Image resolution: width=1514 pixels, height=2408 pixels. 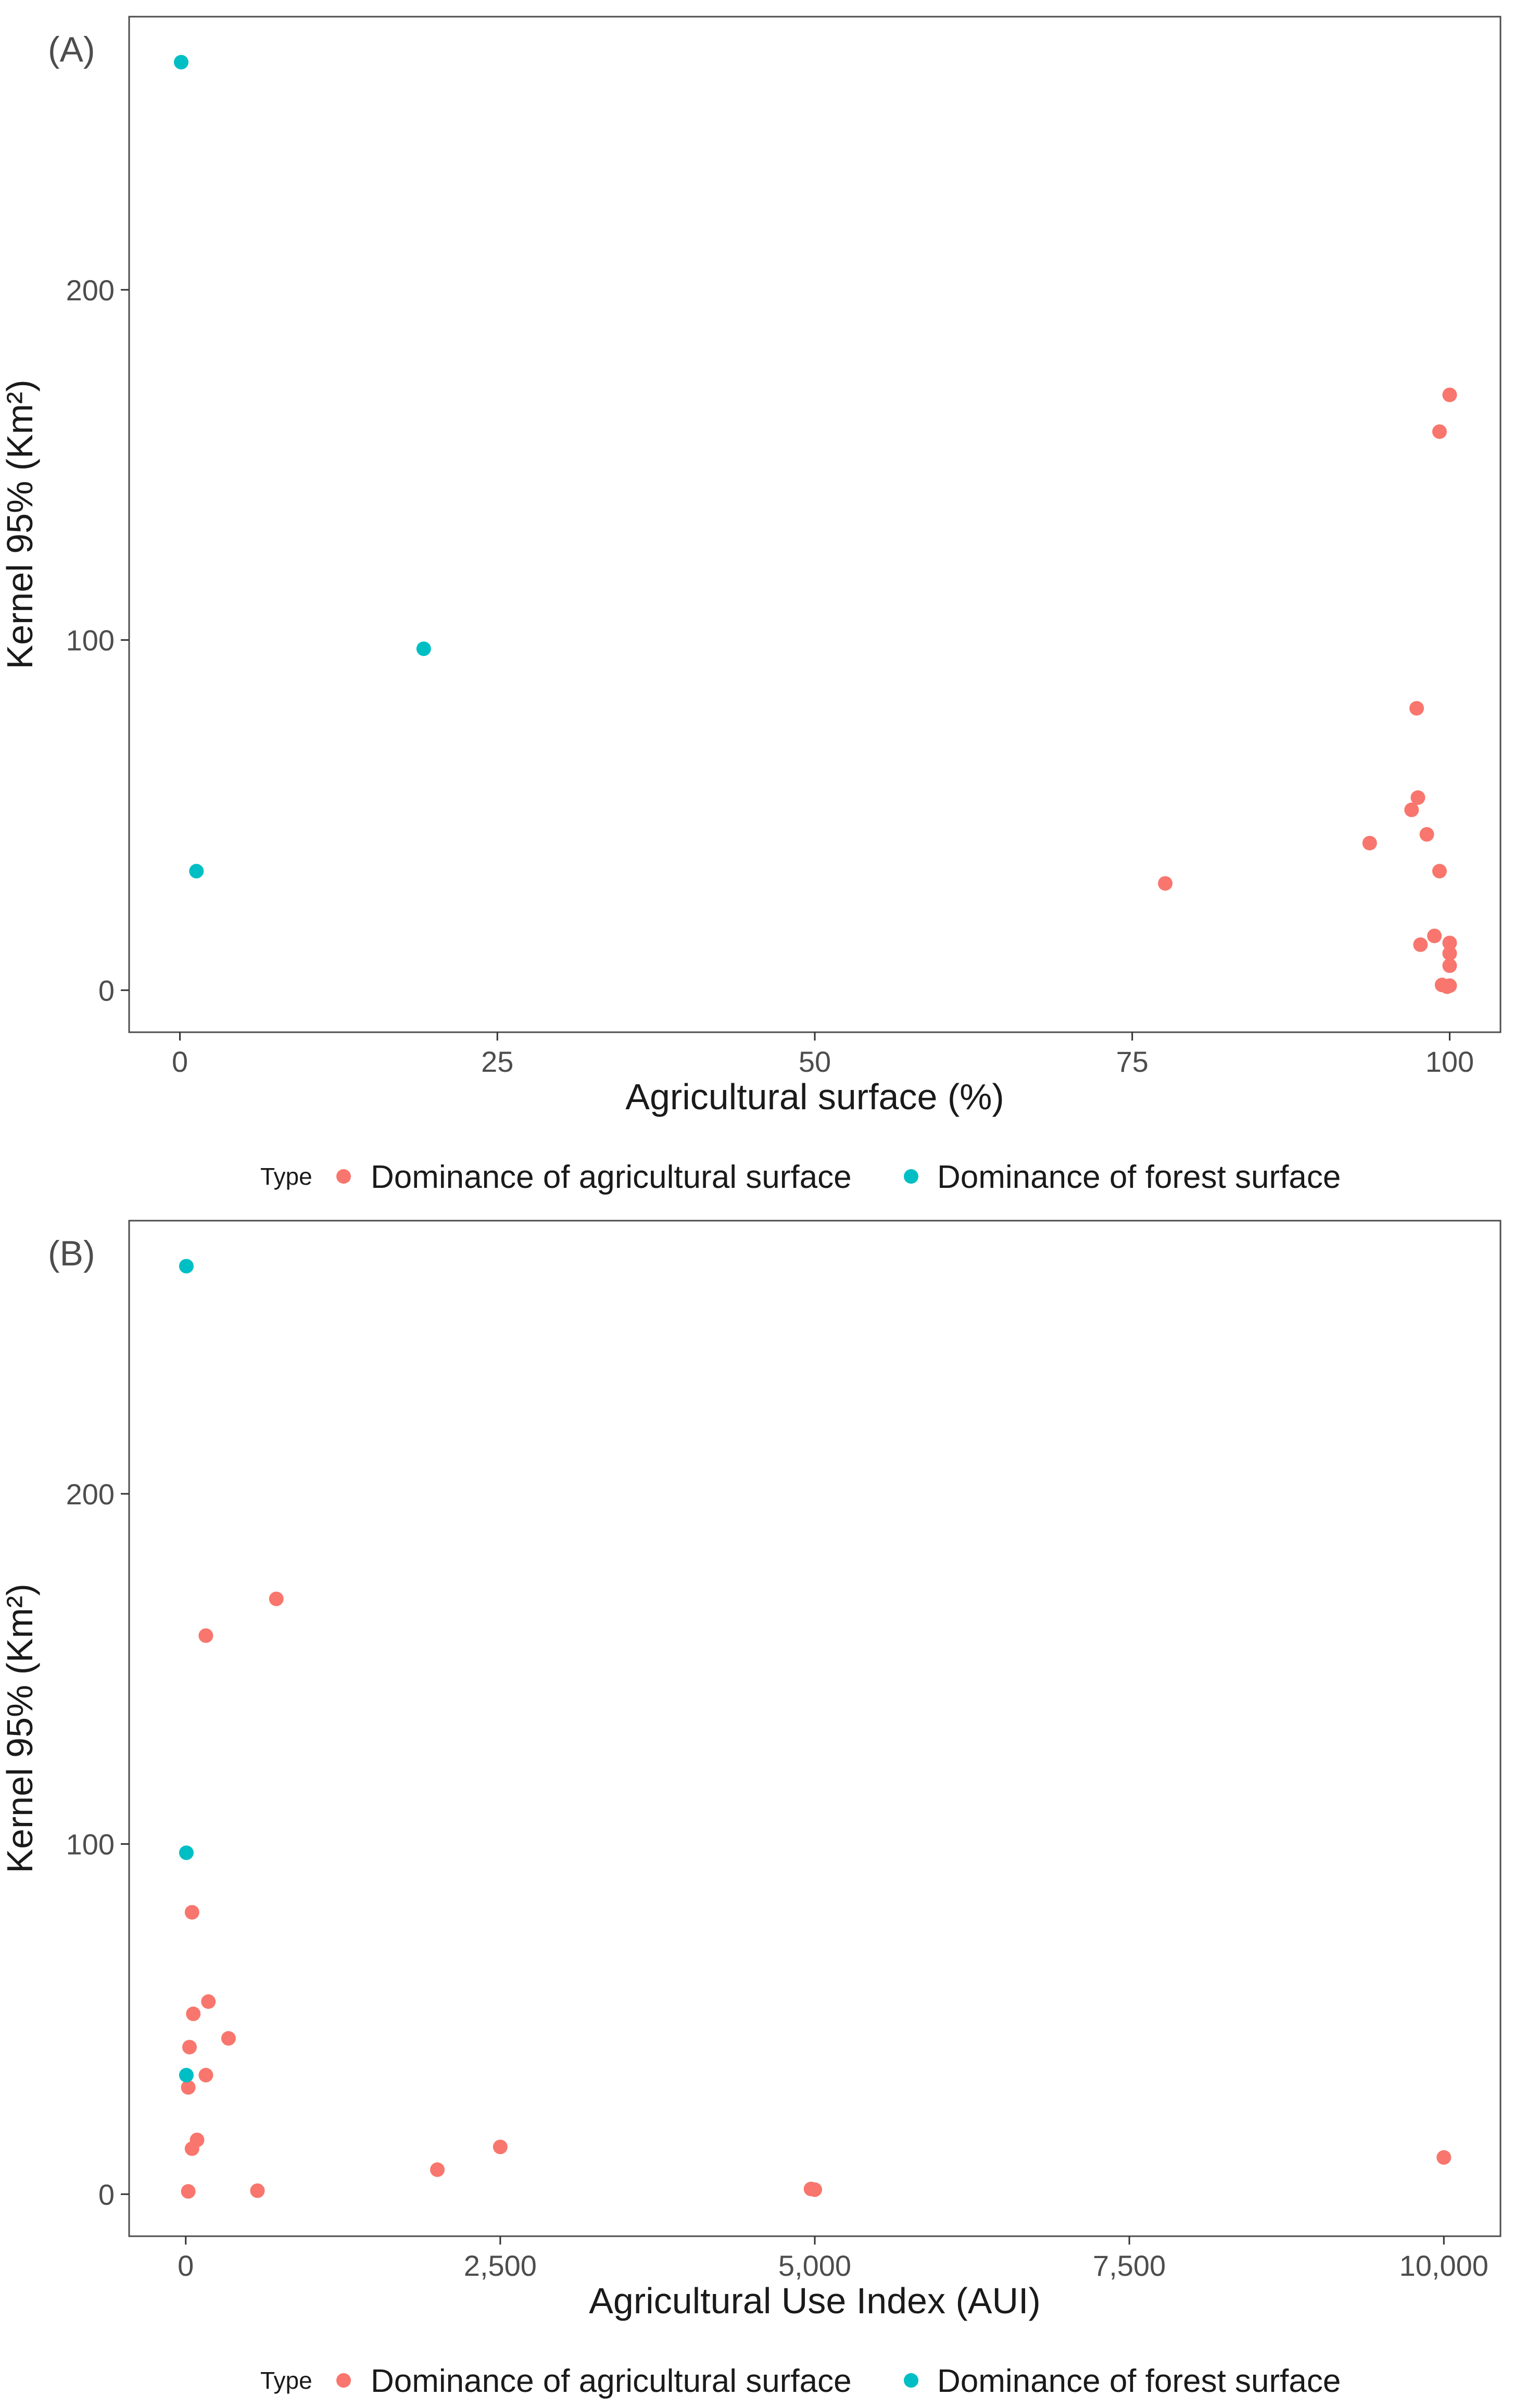 What do you see at coordinates (71, 49) in the screenshot?
I see `panel-label-a: (A)` at bounding box center [71, 49].